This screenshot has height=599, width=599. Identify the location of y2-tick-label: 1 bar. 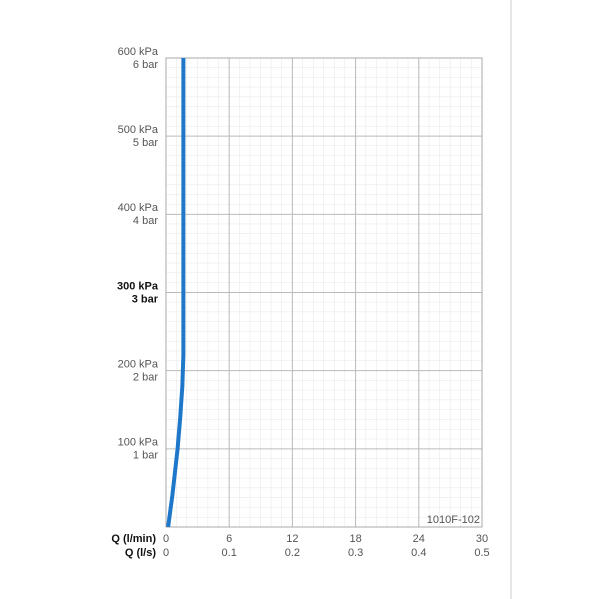
(145, 456).